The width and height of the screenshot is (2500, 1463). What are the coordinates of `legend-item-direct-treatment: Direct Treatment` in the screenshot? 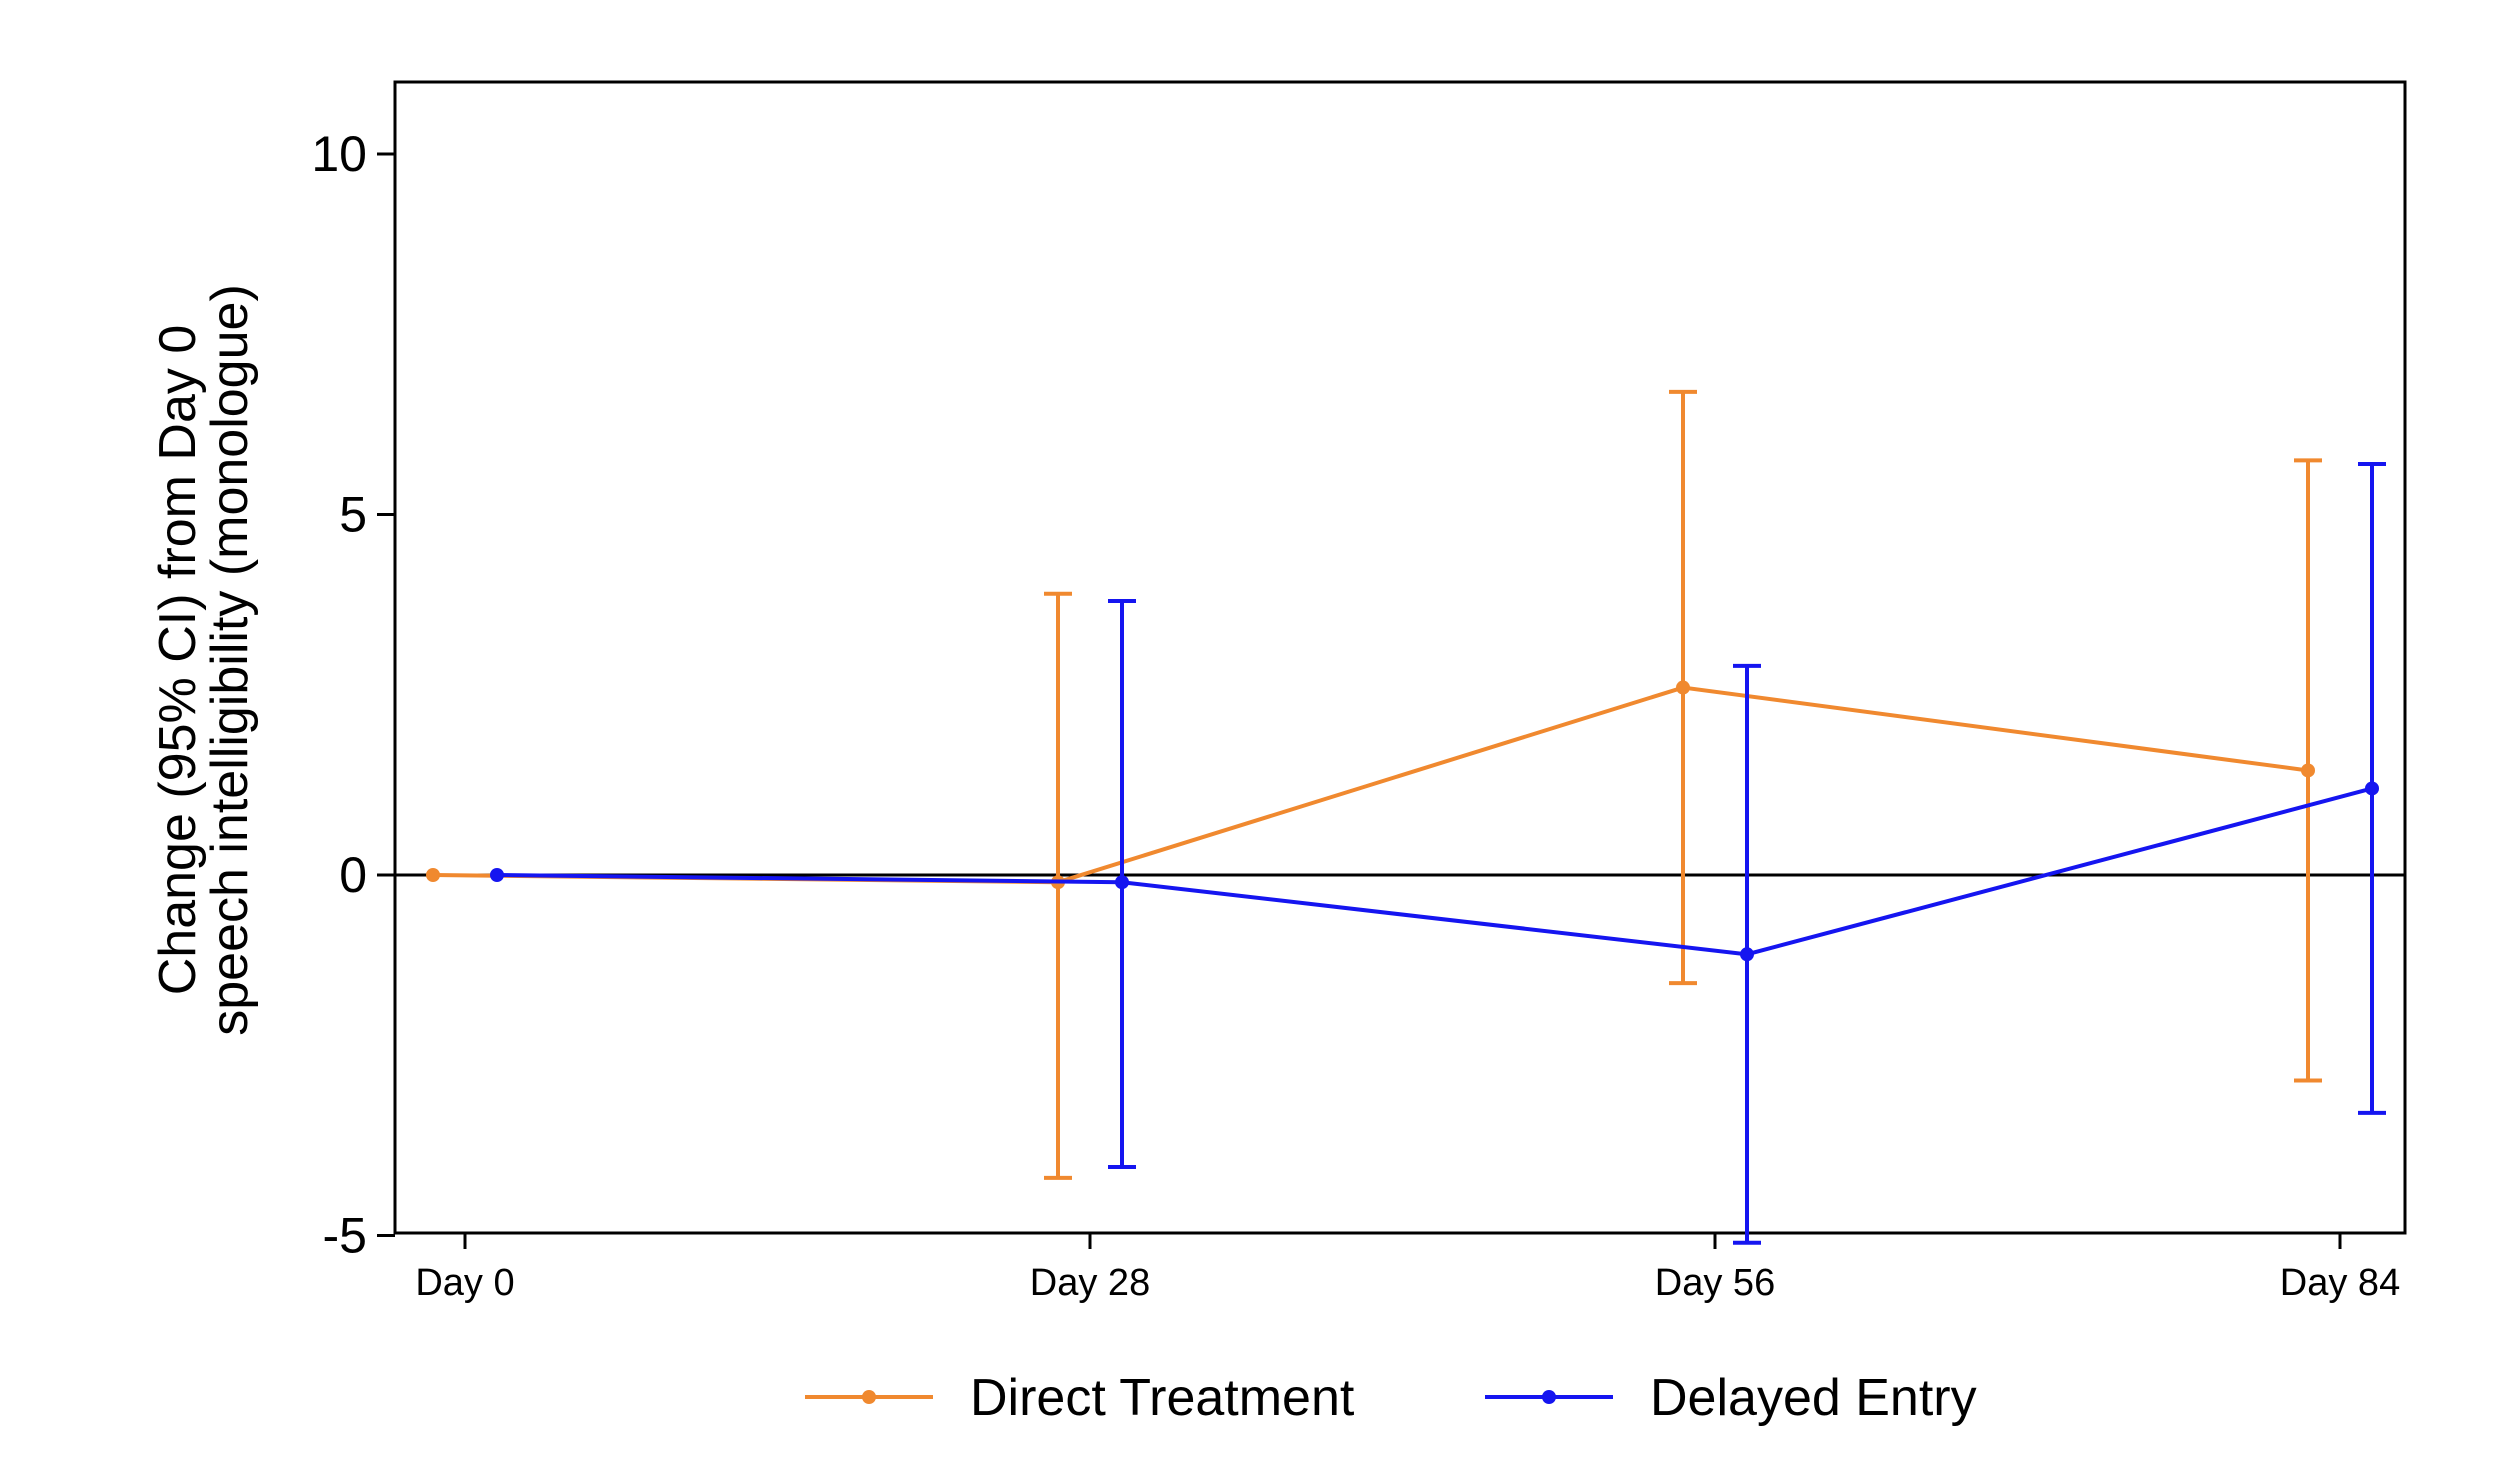 It's located at (1080, 1398).